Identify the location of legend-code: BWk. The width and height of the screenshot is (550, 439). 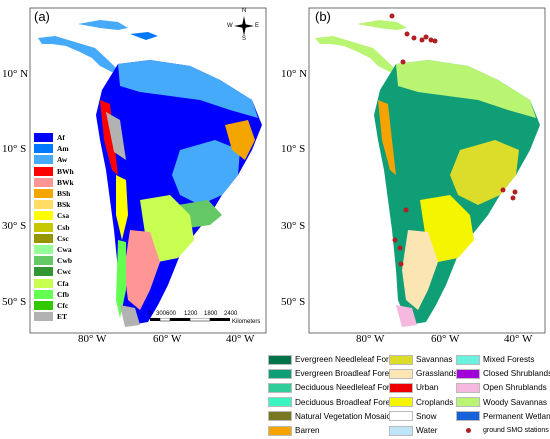
(65, 182).